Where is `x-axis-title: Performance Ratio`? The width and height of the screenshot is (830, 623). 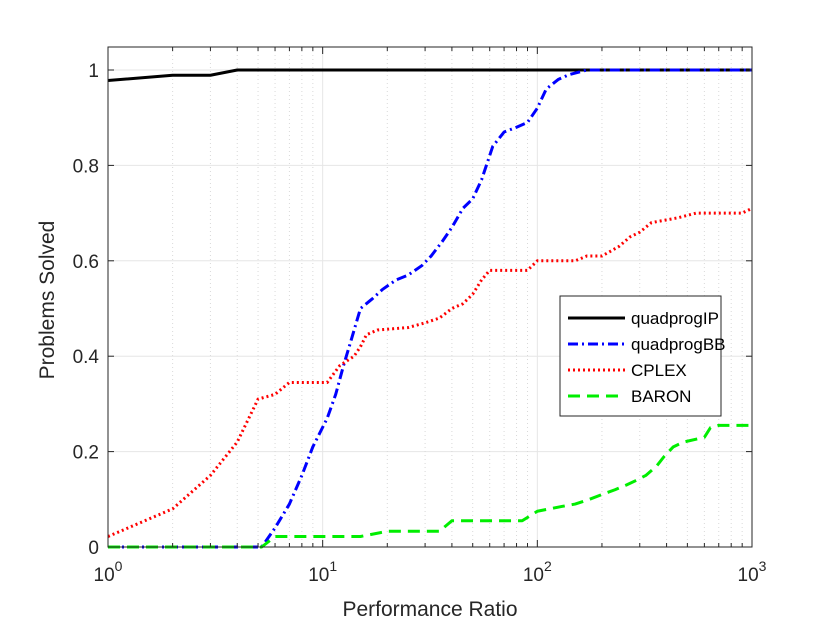 x-axis-title: Performance Ratio is located at coordinates (429, 609).